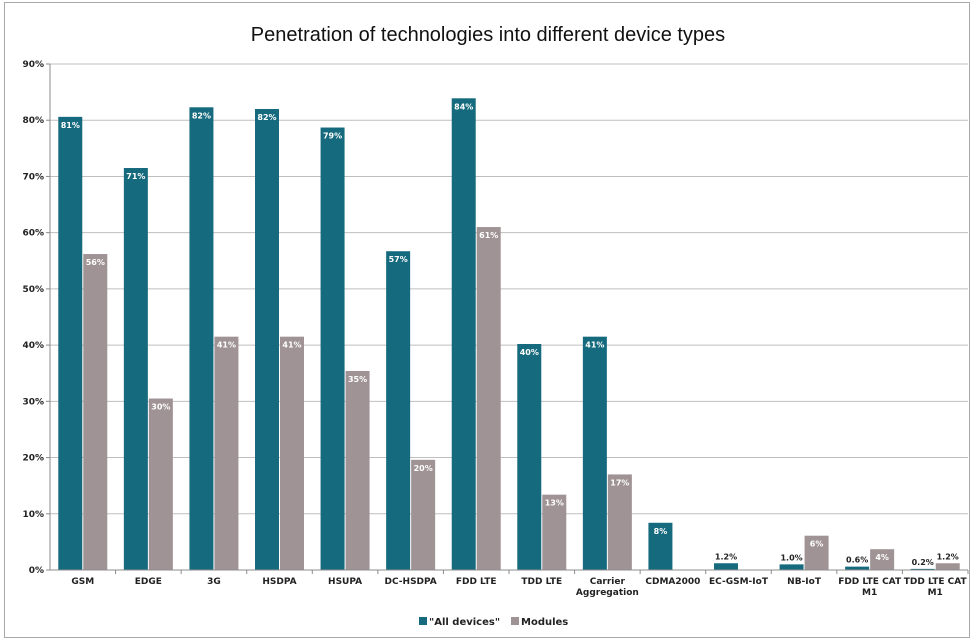  Describe the element at coordinates (33, 65) in the screenshot. I see `y-tick-label: 90%` at that location.